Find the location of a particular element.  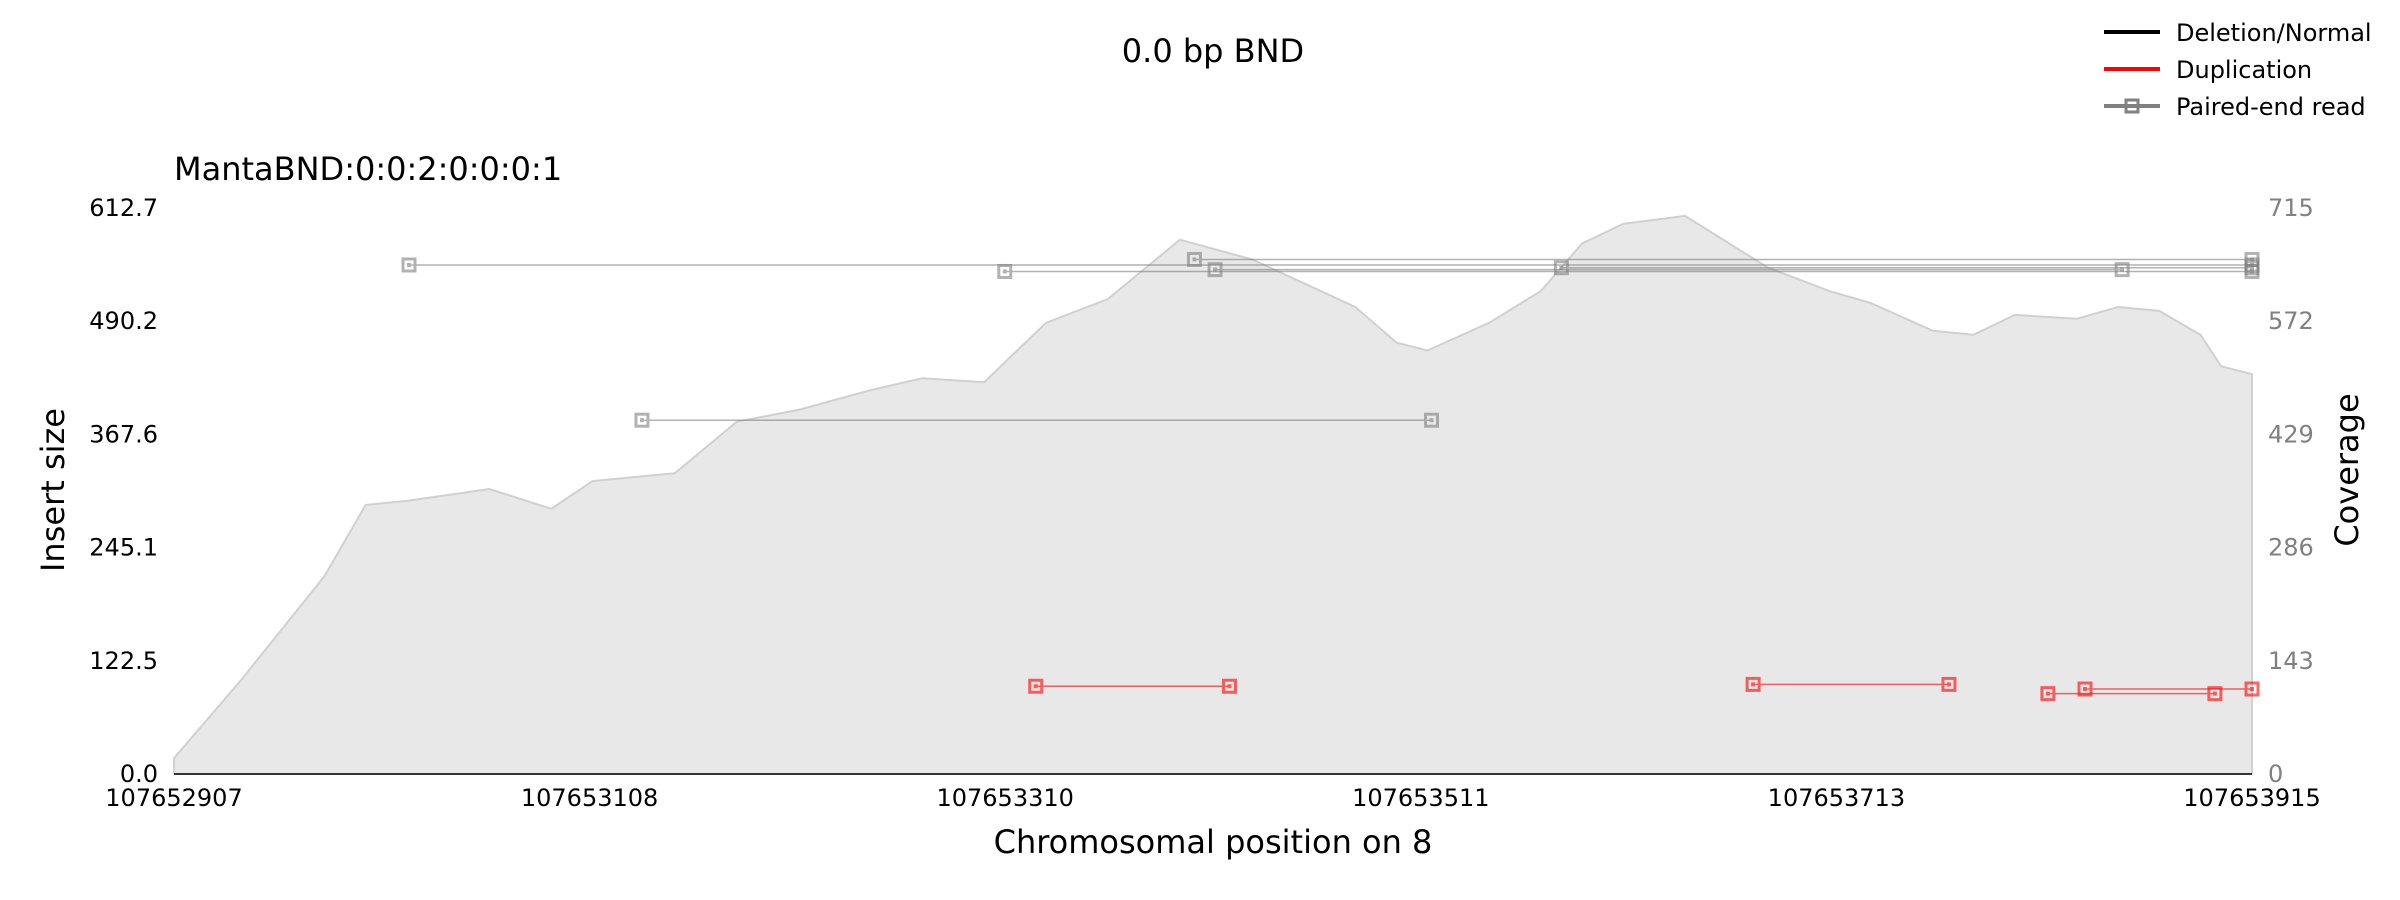

y2-tick-label: 286 is located at coordinates (2291, 548).